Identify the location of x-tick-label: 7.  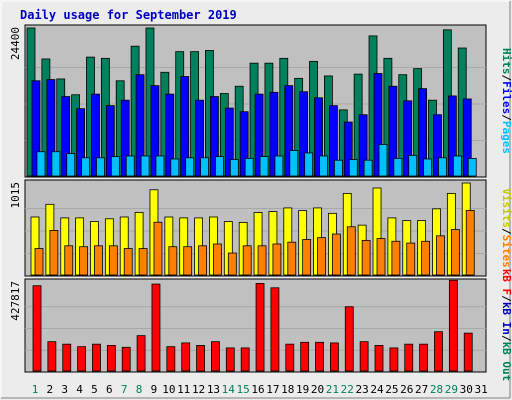
(124, 389).